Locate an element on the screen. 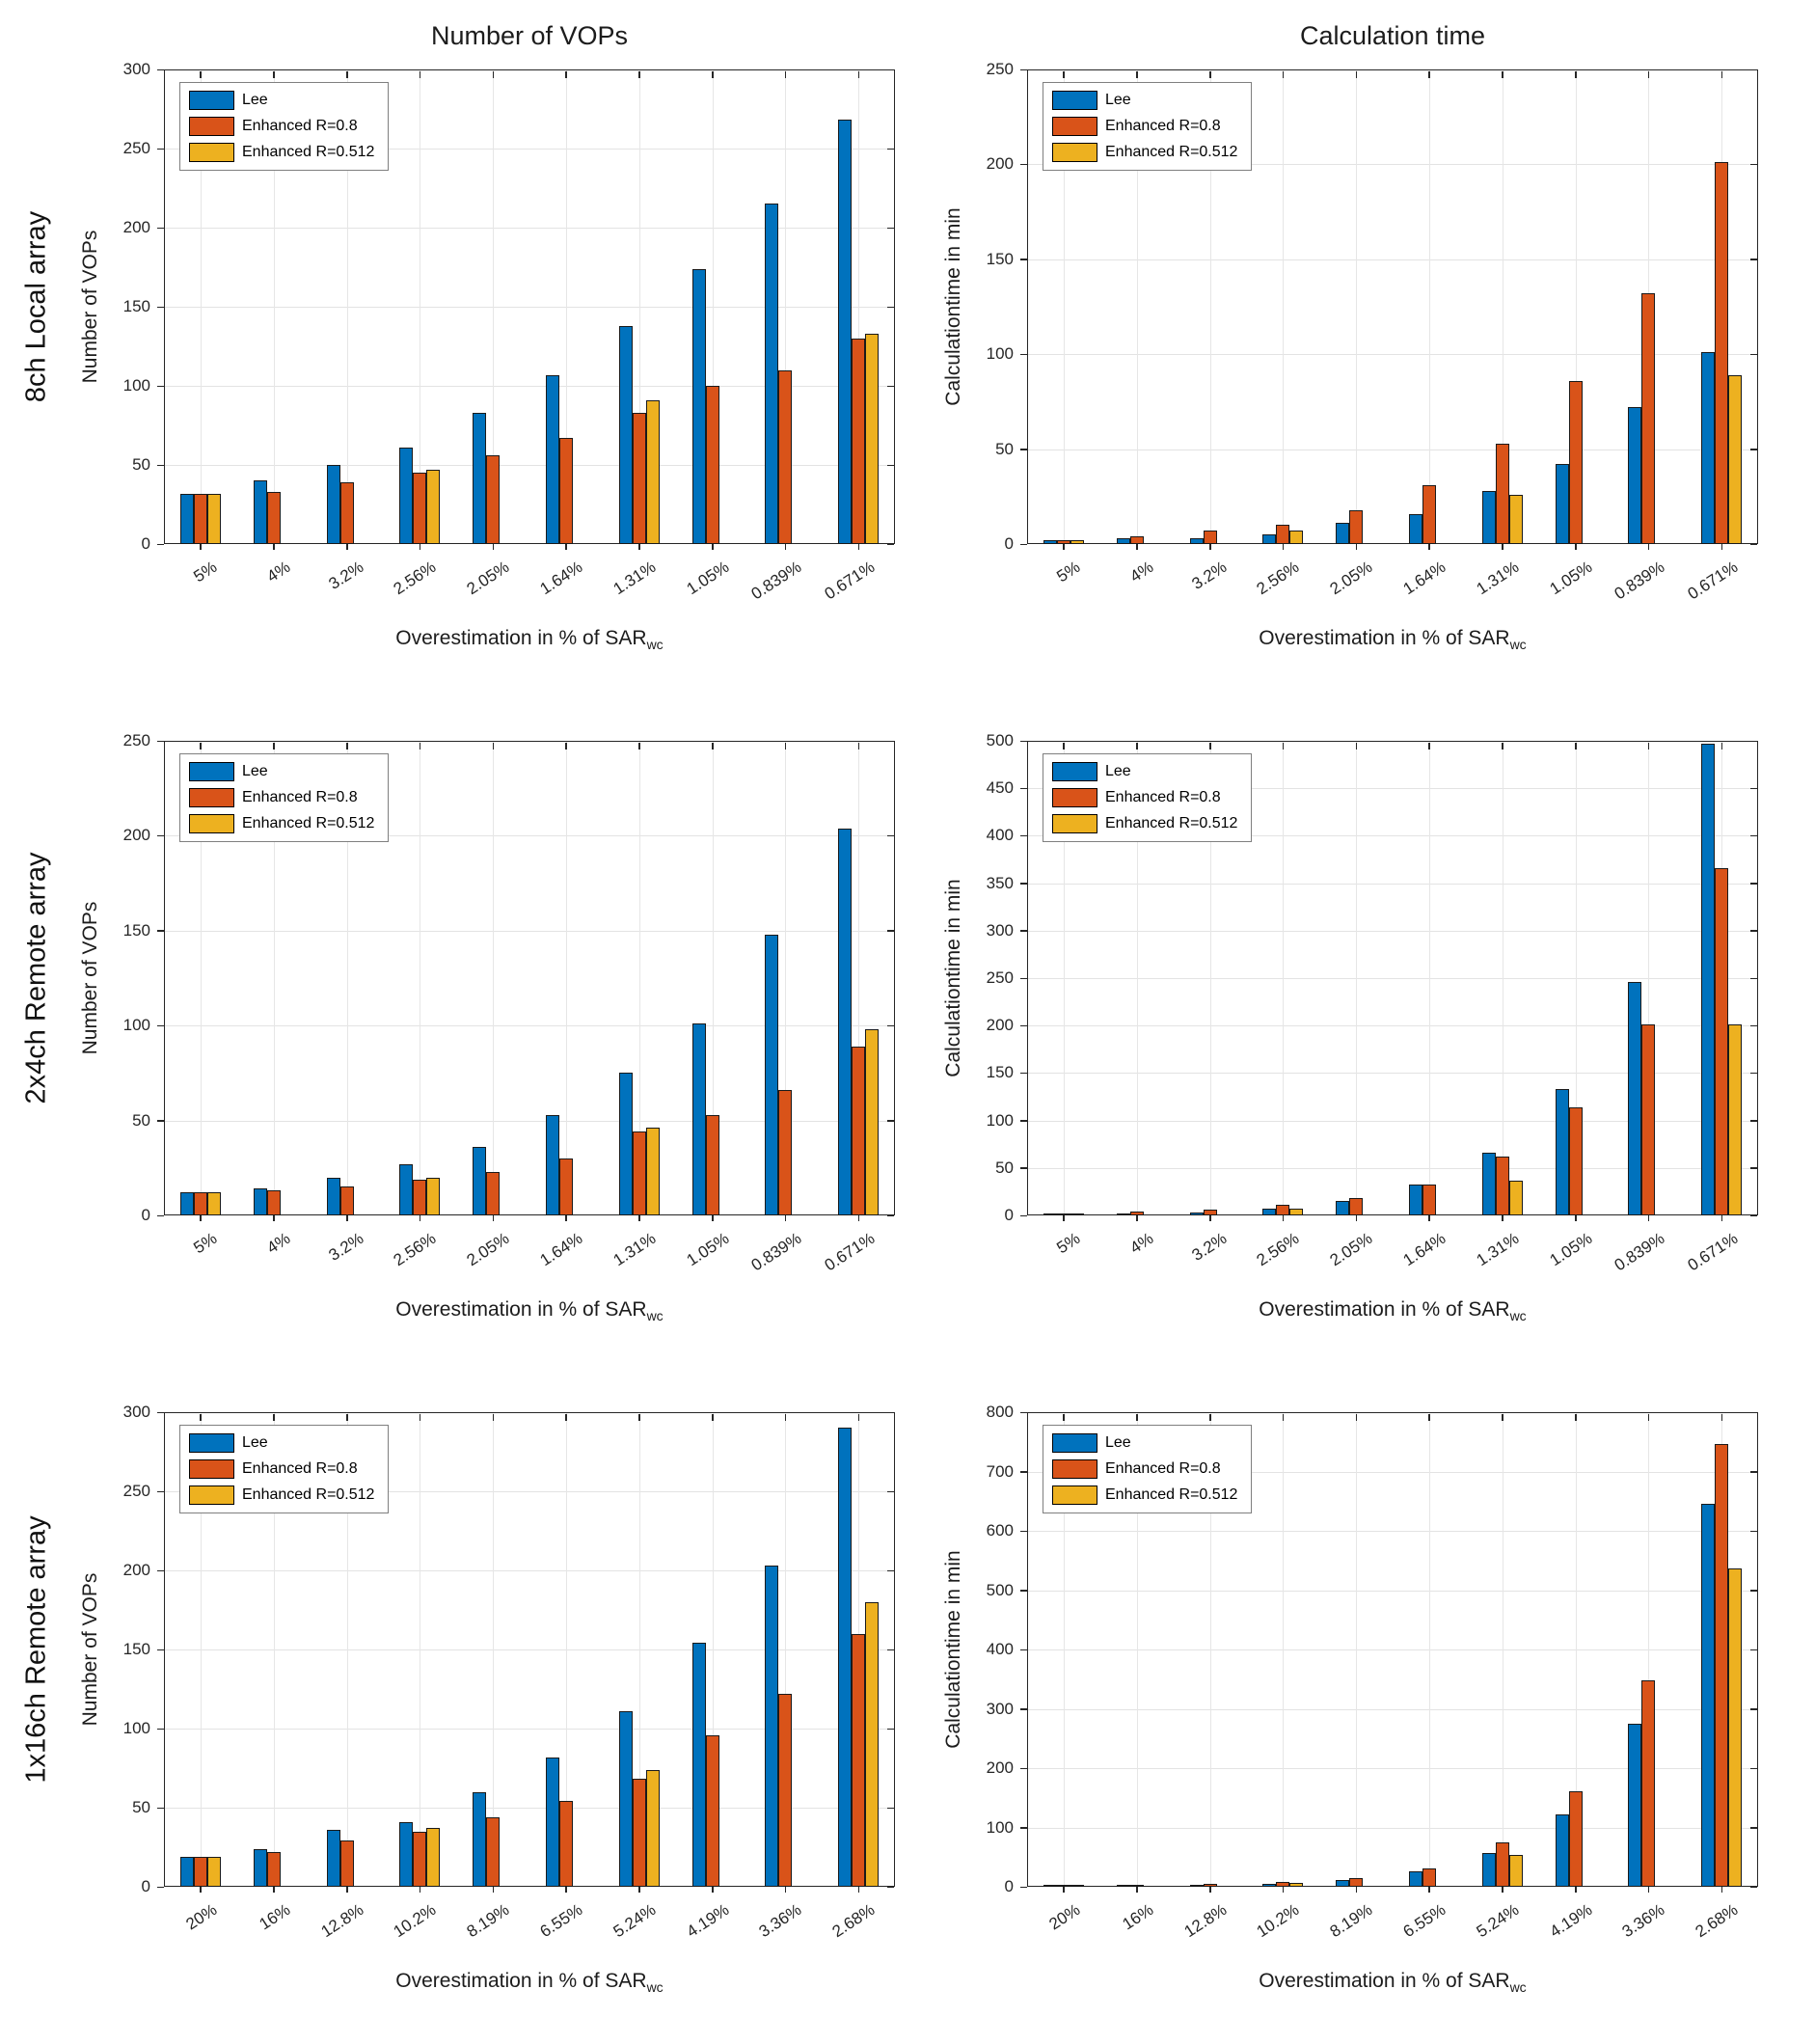  legend-item-2: Enhanced R=0.512 is located at coordinates (1144, 1495).